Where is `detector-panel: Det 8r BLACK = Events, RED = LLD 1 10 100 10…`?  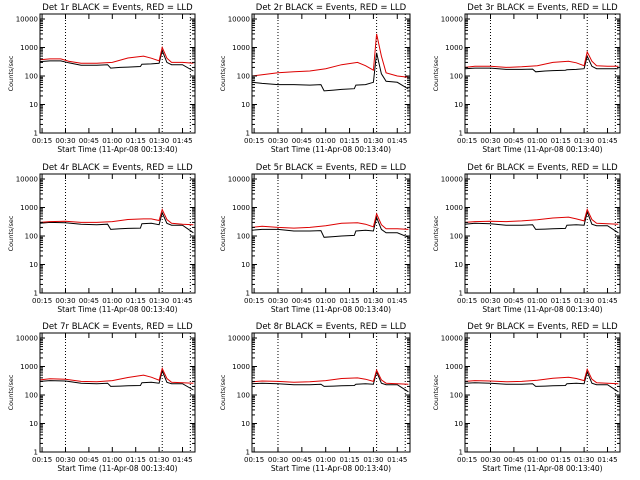
detector-panel: Det 8r BLACK = Events, RED = LLD 1 10 100 10… is located at coordinates (315, 397).